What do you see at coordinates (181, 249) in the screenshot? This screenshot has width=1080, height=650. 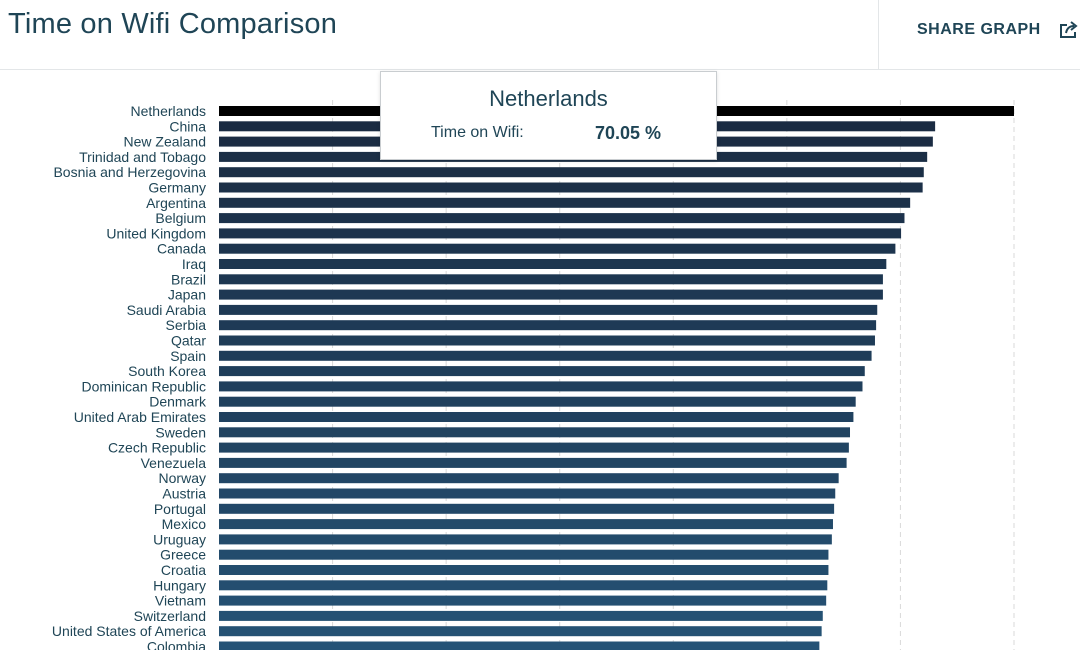 I see `category-label: Canada` at bounding box center [181, 249].